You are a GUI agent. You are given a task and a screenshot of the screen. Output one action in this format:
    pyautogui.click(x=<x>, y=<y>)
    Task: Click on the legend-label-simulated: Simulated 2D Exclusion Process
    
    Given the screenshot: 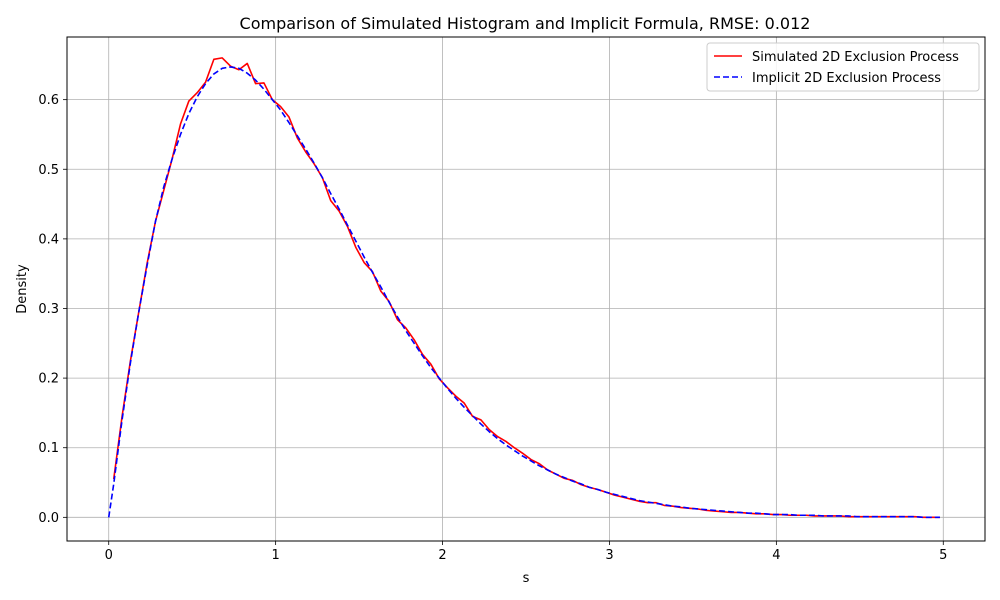 What is the action you would take?
    pyautogui.click(x=855, y=57)
    